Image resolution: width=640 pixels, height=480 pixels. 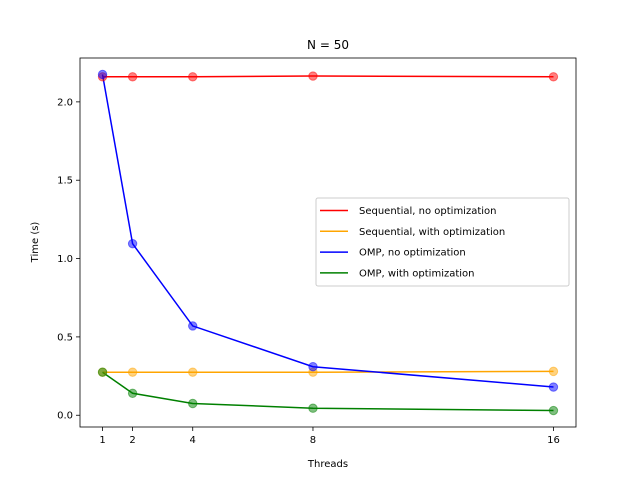 I want to click on y-tick-label-2: 1.0, so click(x=65, y=259).